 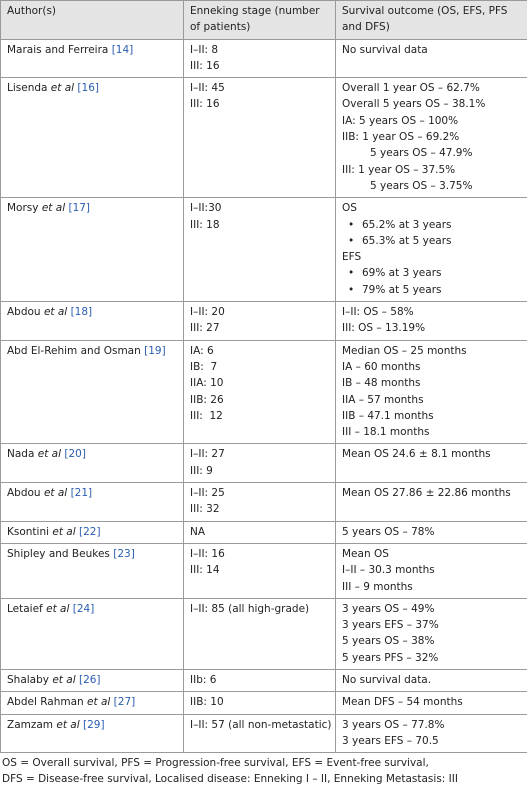 I want to click on outcome-line: Mean OS 24.6 ± 8.1 months, so click(x=416, y=454).